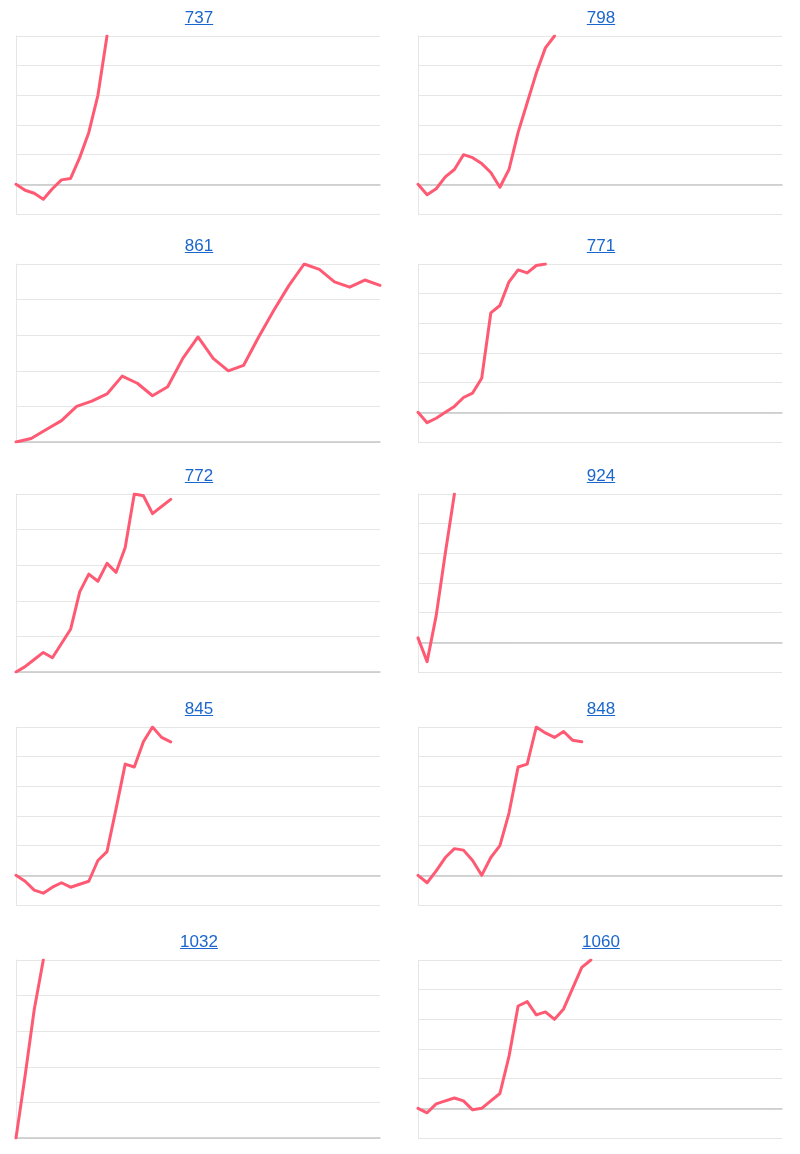 This screenshot has width=800, height=1154. Describe the element at coordinates (199, 708) in the screenshot. I see `chart-title: 845` at that location.